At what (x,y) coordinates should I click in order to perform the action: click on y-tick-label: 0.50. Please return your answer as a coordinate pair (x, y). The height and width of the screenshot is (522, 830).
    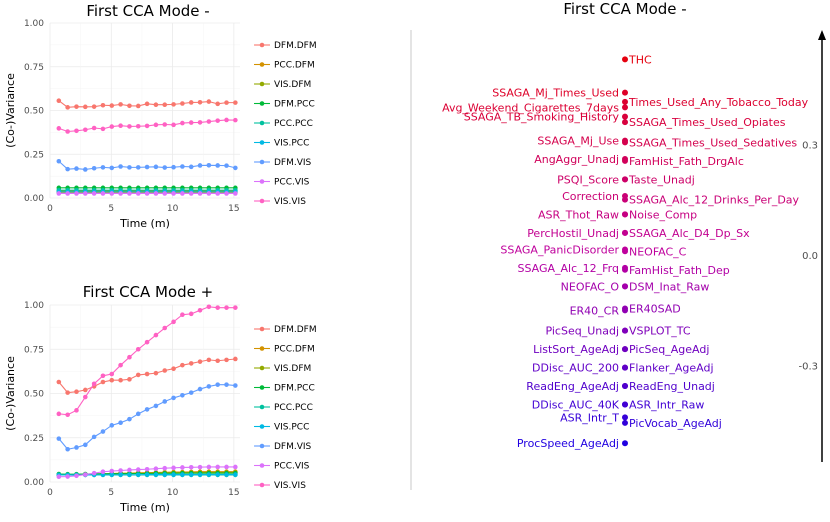
    Looking at the image, I should click on (34, 395).